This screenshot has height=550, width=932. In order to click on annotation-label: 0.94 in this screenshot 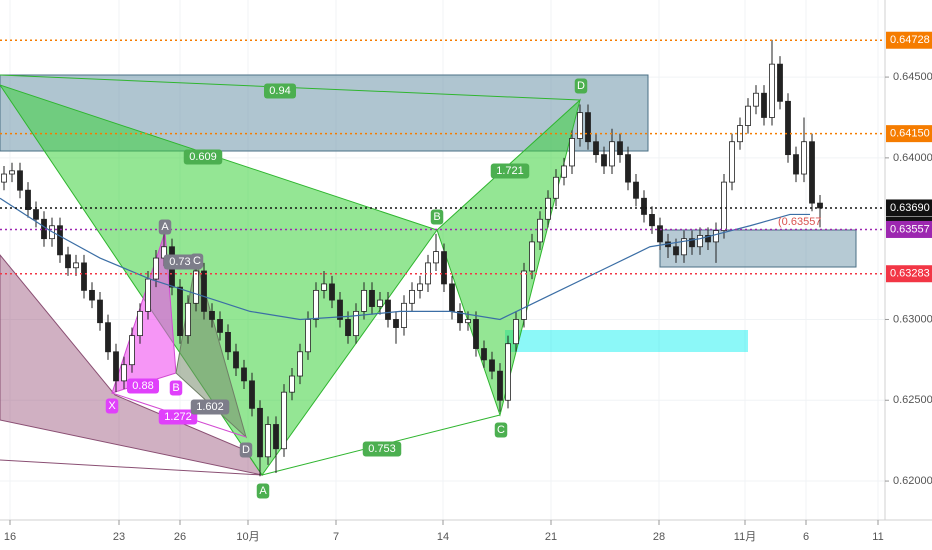, I will do `click(279, 91)`.